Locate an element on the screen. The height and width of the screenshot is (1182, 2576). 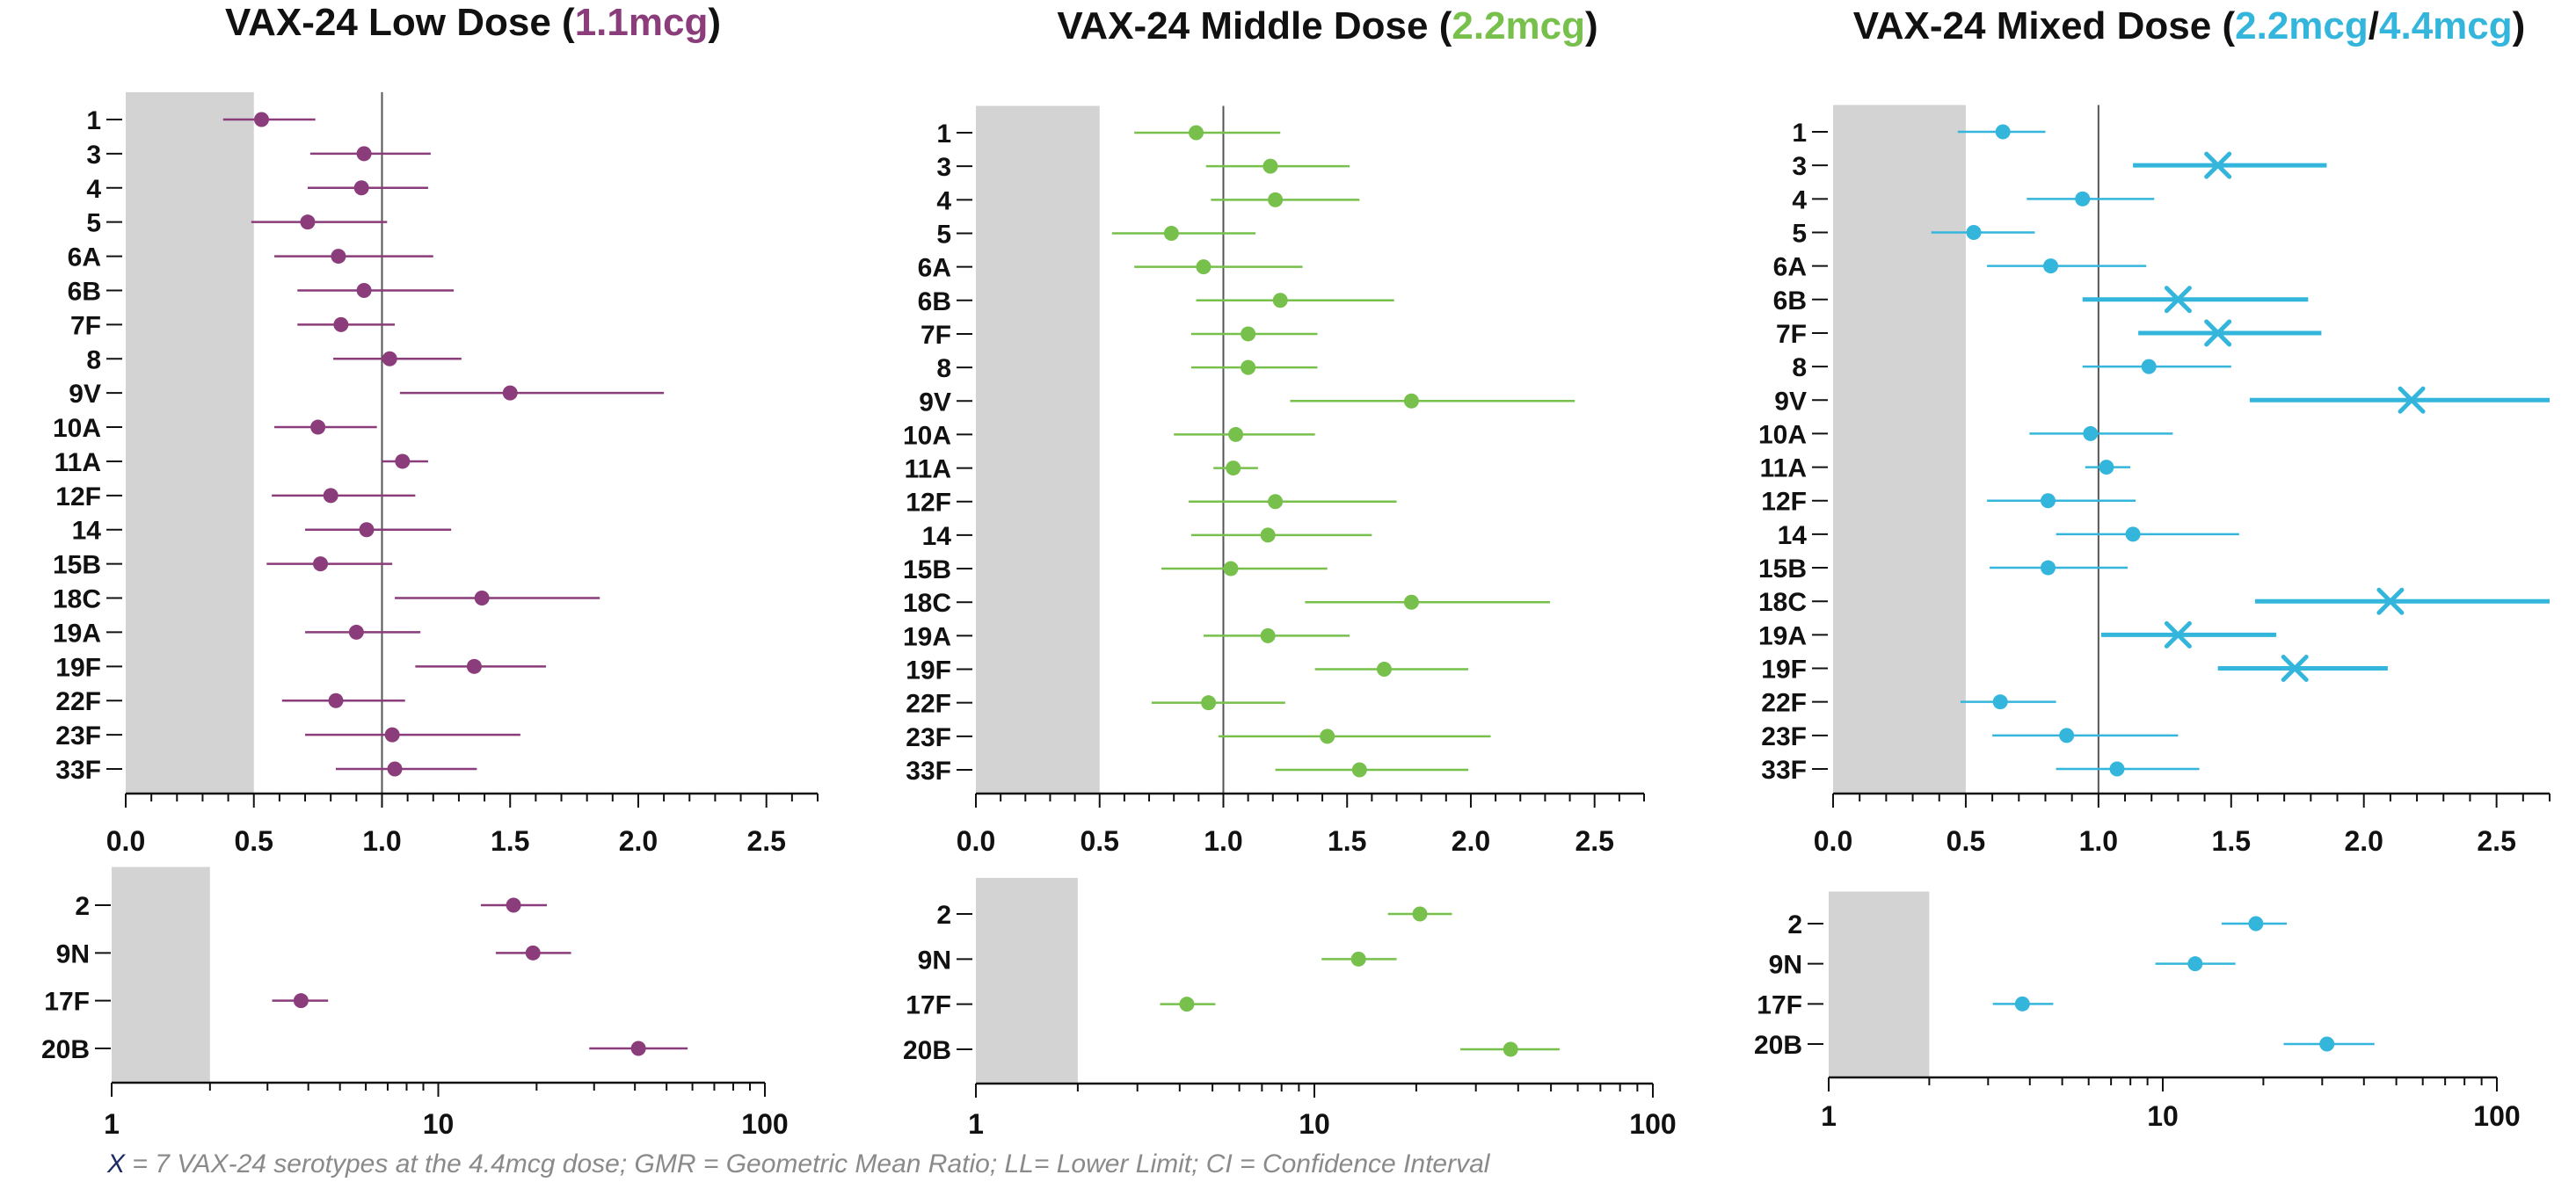
footnote-x-symbol: X is located at coordinates (116, 1163).